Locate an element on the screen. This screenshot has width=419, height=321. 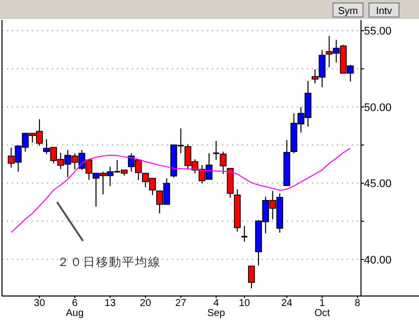
x-tick-label: 6 Aug is located at coordinates (75, 308).